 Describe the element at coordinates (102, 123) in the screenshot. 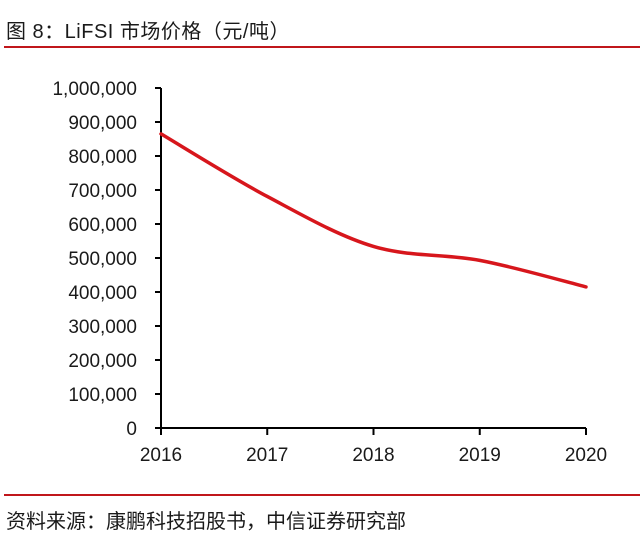

I see `y-tick-label: 900,000` at that location.